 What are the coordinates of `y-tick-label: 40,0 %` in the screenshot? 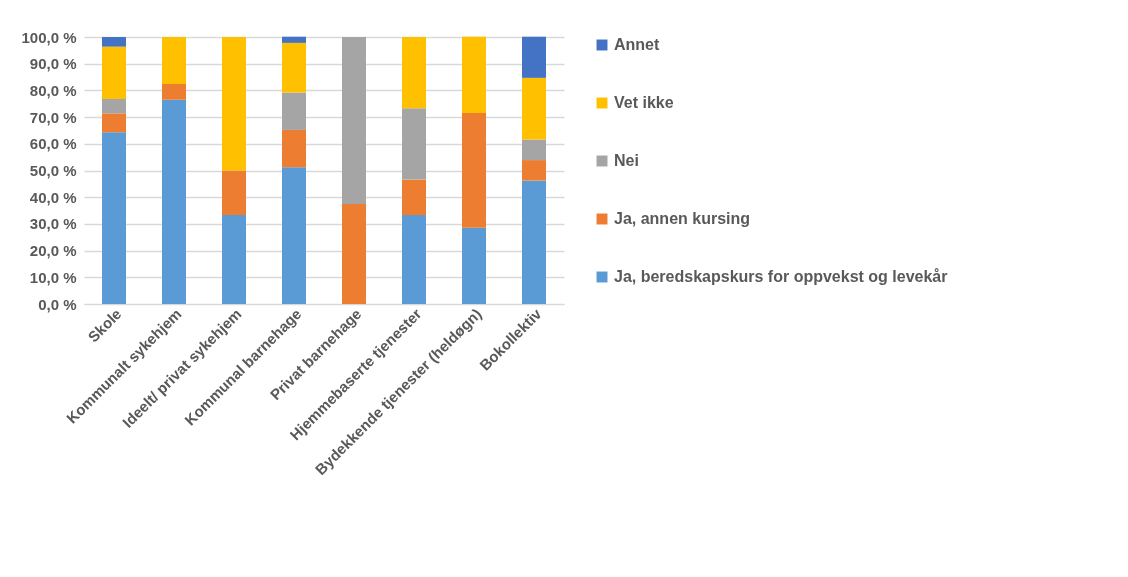 It's located at (53, 197).